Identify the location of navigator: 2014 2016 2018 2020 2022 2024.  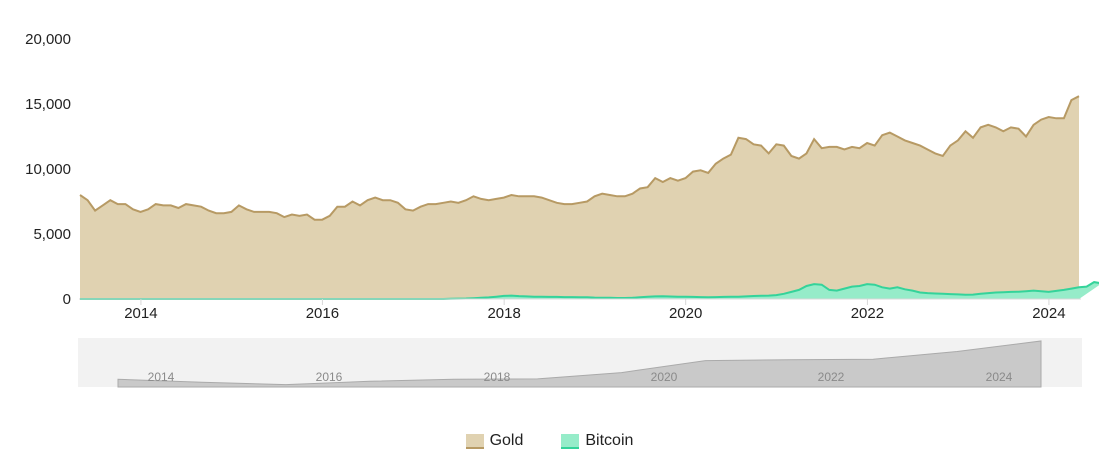
(580, 363).